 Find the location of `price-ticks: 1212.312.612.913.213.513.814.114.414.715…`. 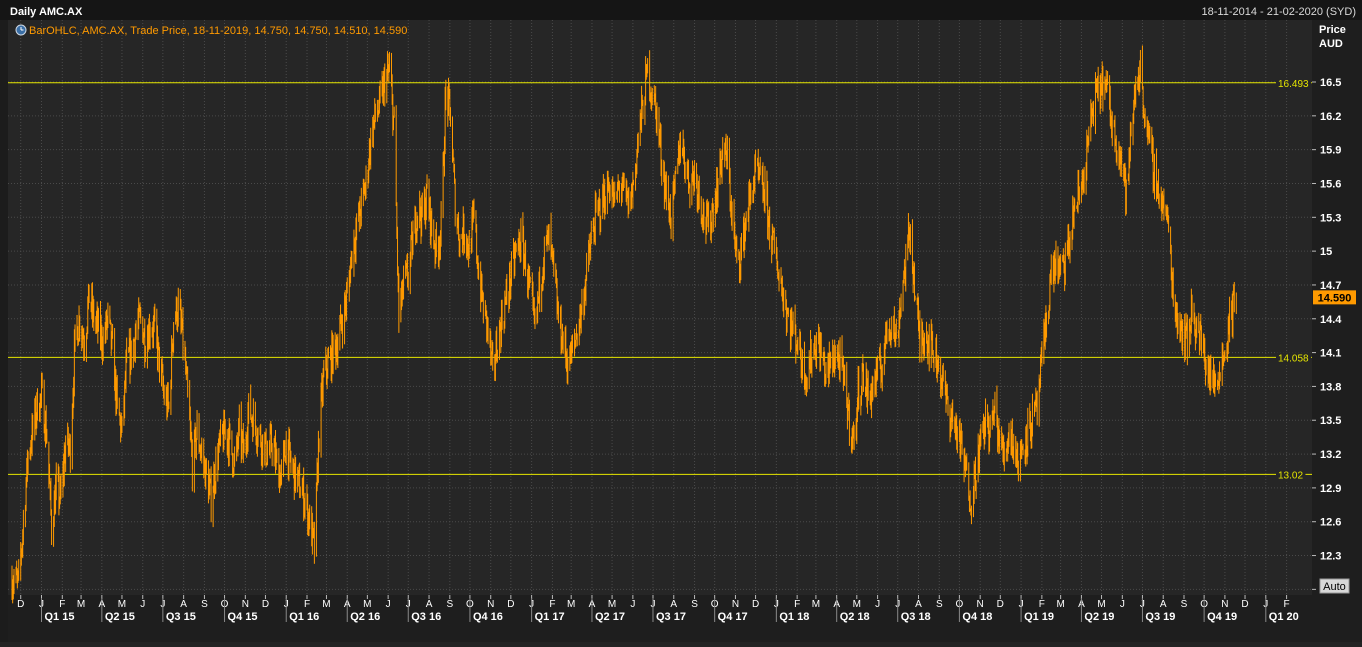

price-ticks: 1212.312.612.913.213.513.814.114.414.715… is located at coordinates (1327, 336).